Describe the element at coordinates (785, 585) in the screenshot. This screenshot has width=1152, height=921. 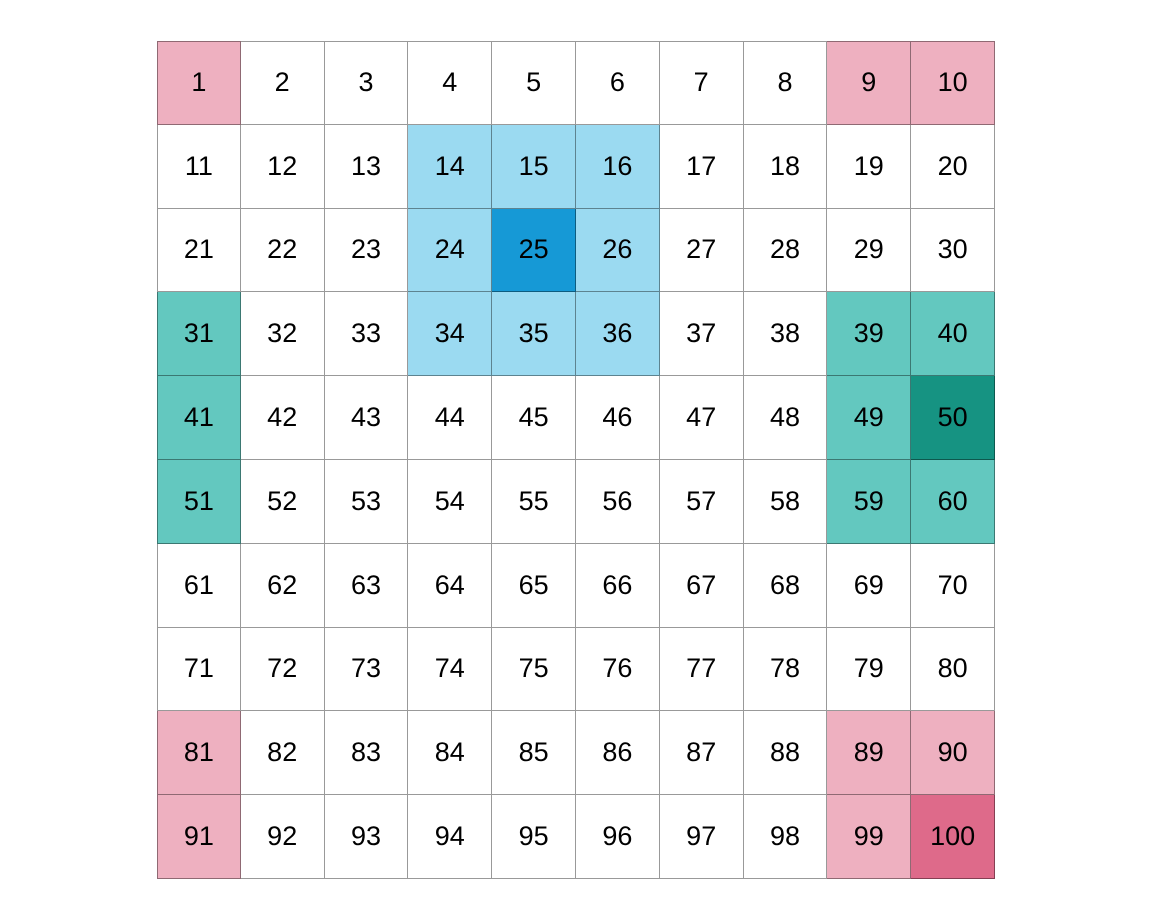
I see `grid-cell: 68` at that location.